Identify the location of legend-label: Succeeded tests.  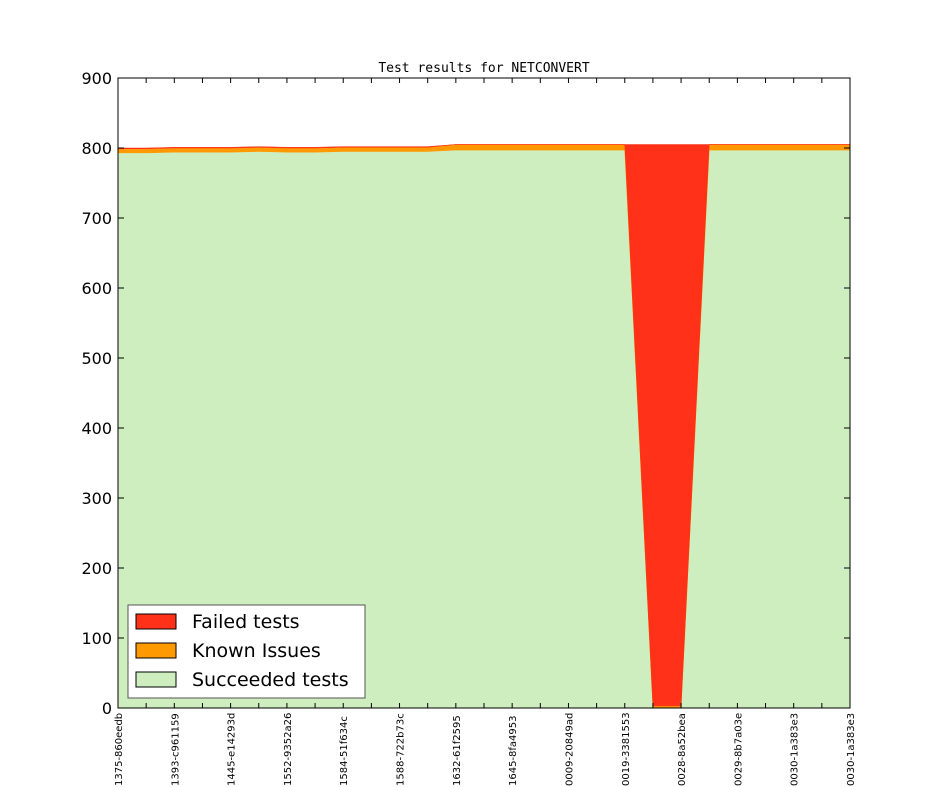
(270, 680).